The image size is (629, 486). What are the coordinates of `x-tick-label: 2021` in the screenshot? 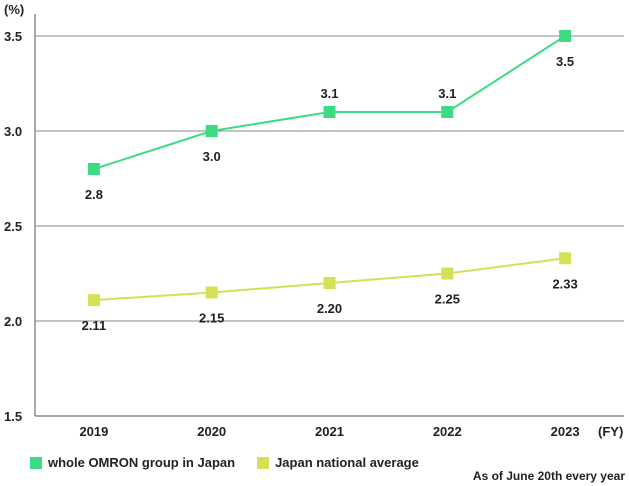 It's located at (329, 431).